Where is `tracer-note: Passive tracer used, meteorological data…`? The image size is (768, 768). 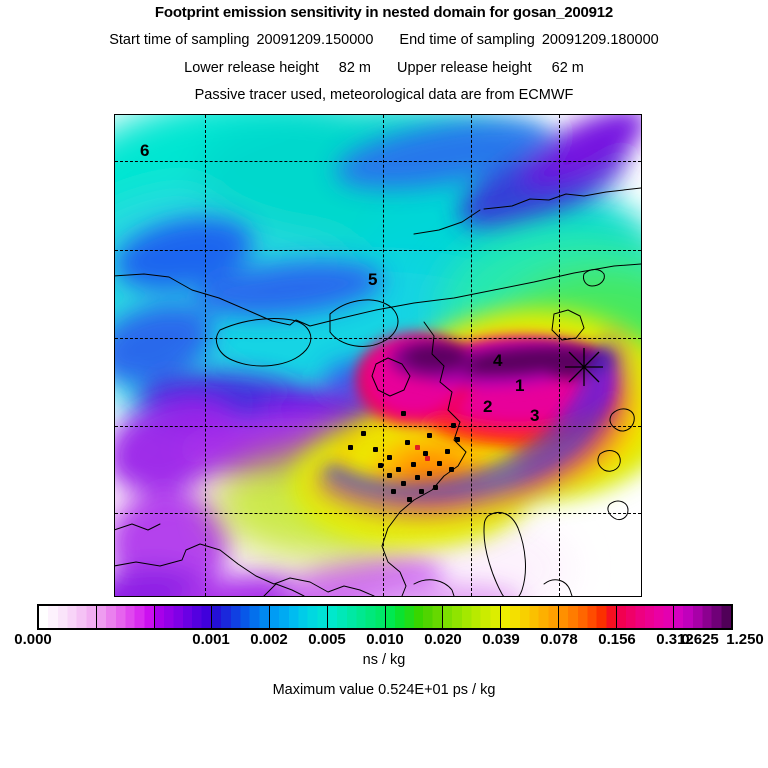
tracer-note: Passive tracer used, meteorological data… is located at coordinates (384, 95).